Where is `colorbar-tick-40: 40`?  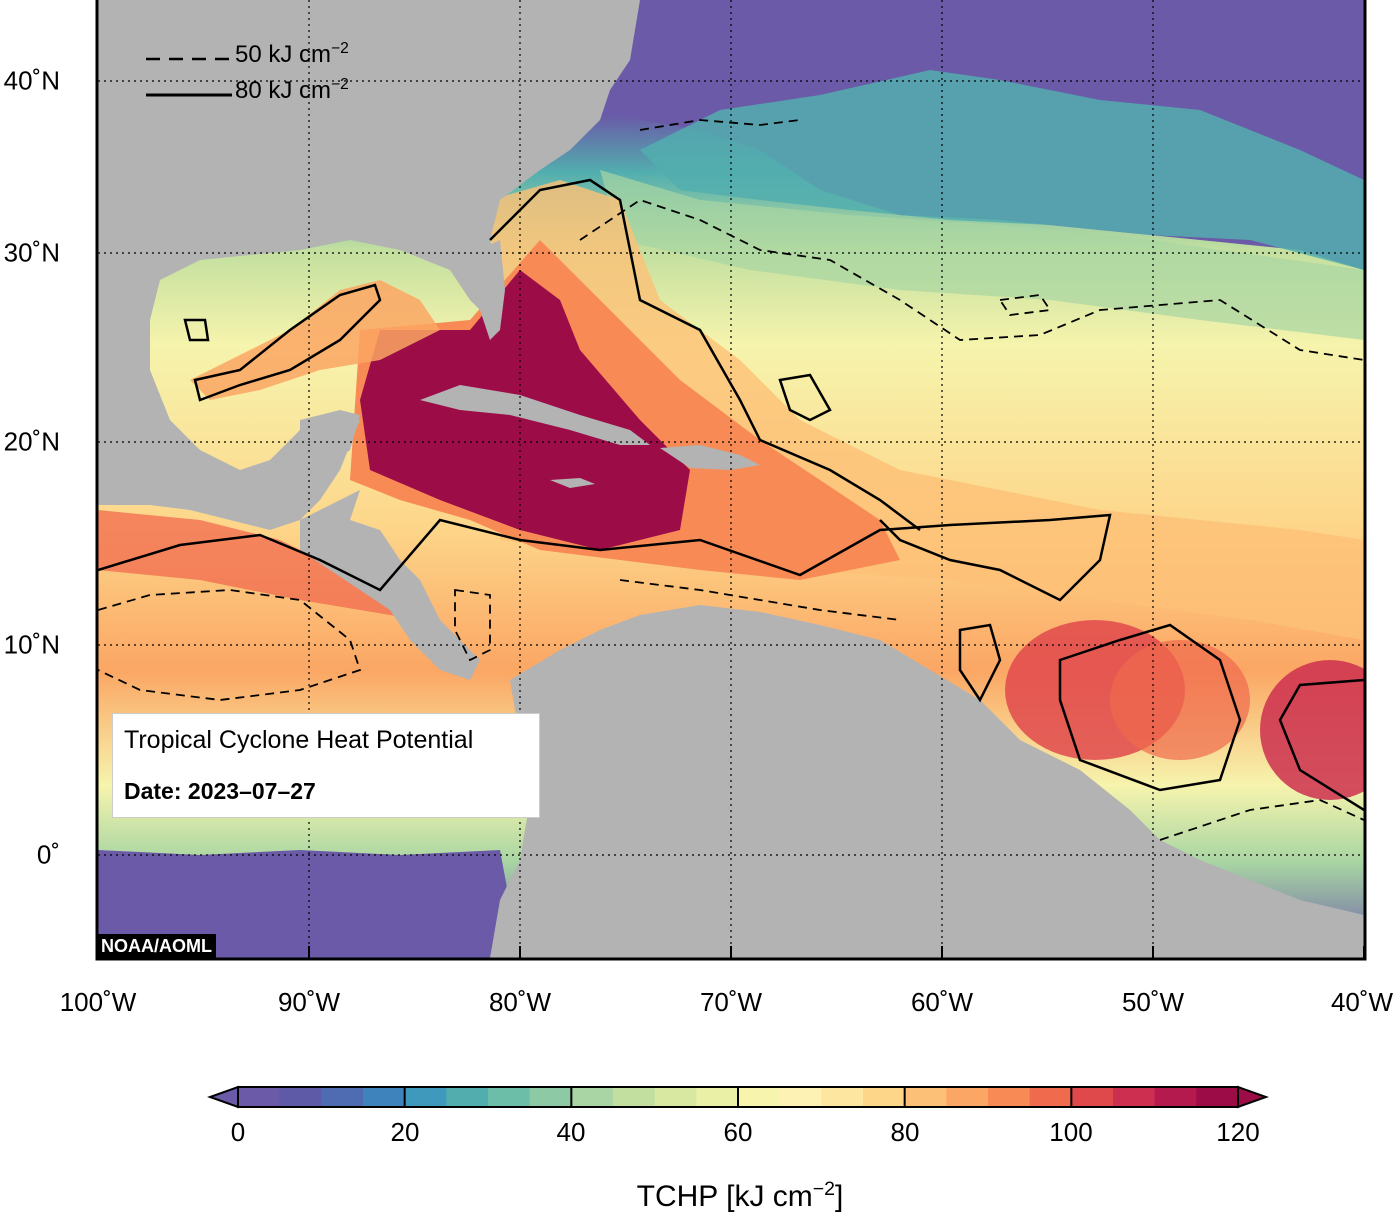 colorbar-tick-40: 40 is located at coordinates (571, 1132).